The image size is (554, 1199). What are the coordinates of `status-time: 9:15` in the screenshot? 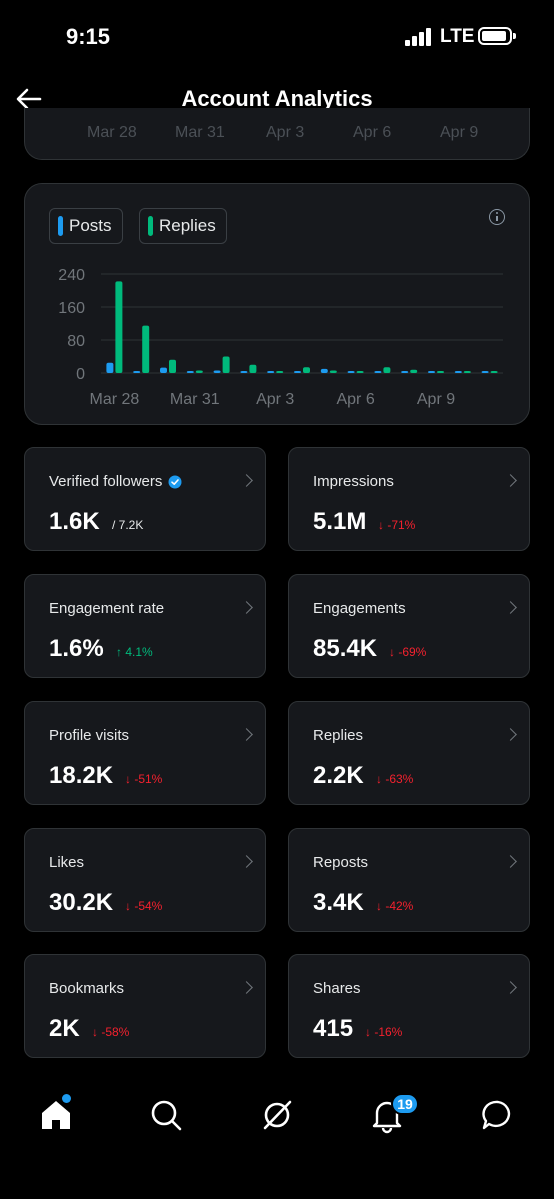 It's located at (88, 36).